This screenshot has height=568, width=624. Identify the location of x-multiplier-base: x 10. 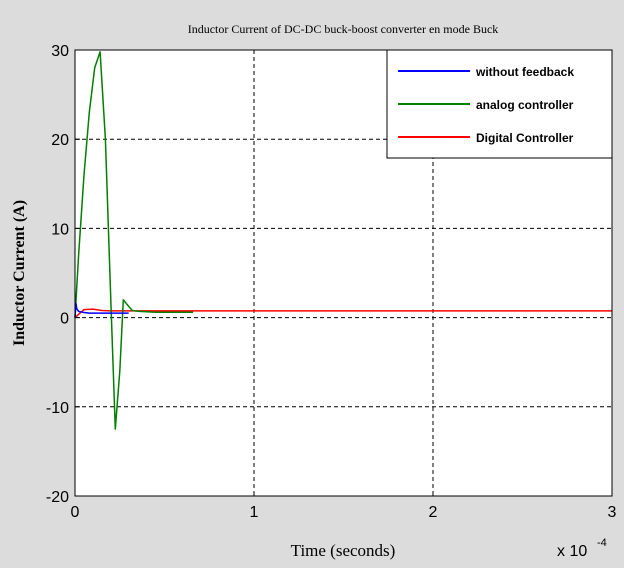
(572, 551).